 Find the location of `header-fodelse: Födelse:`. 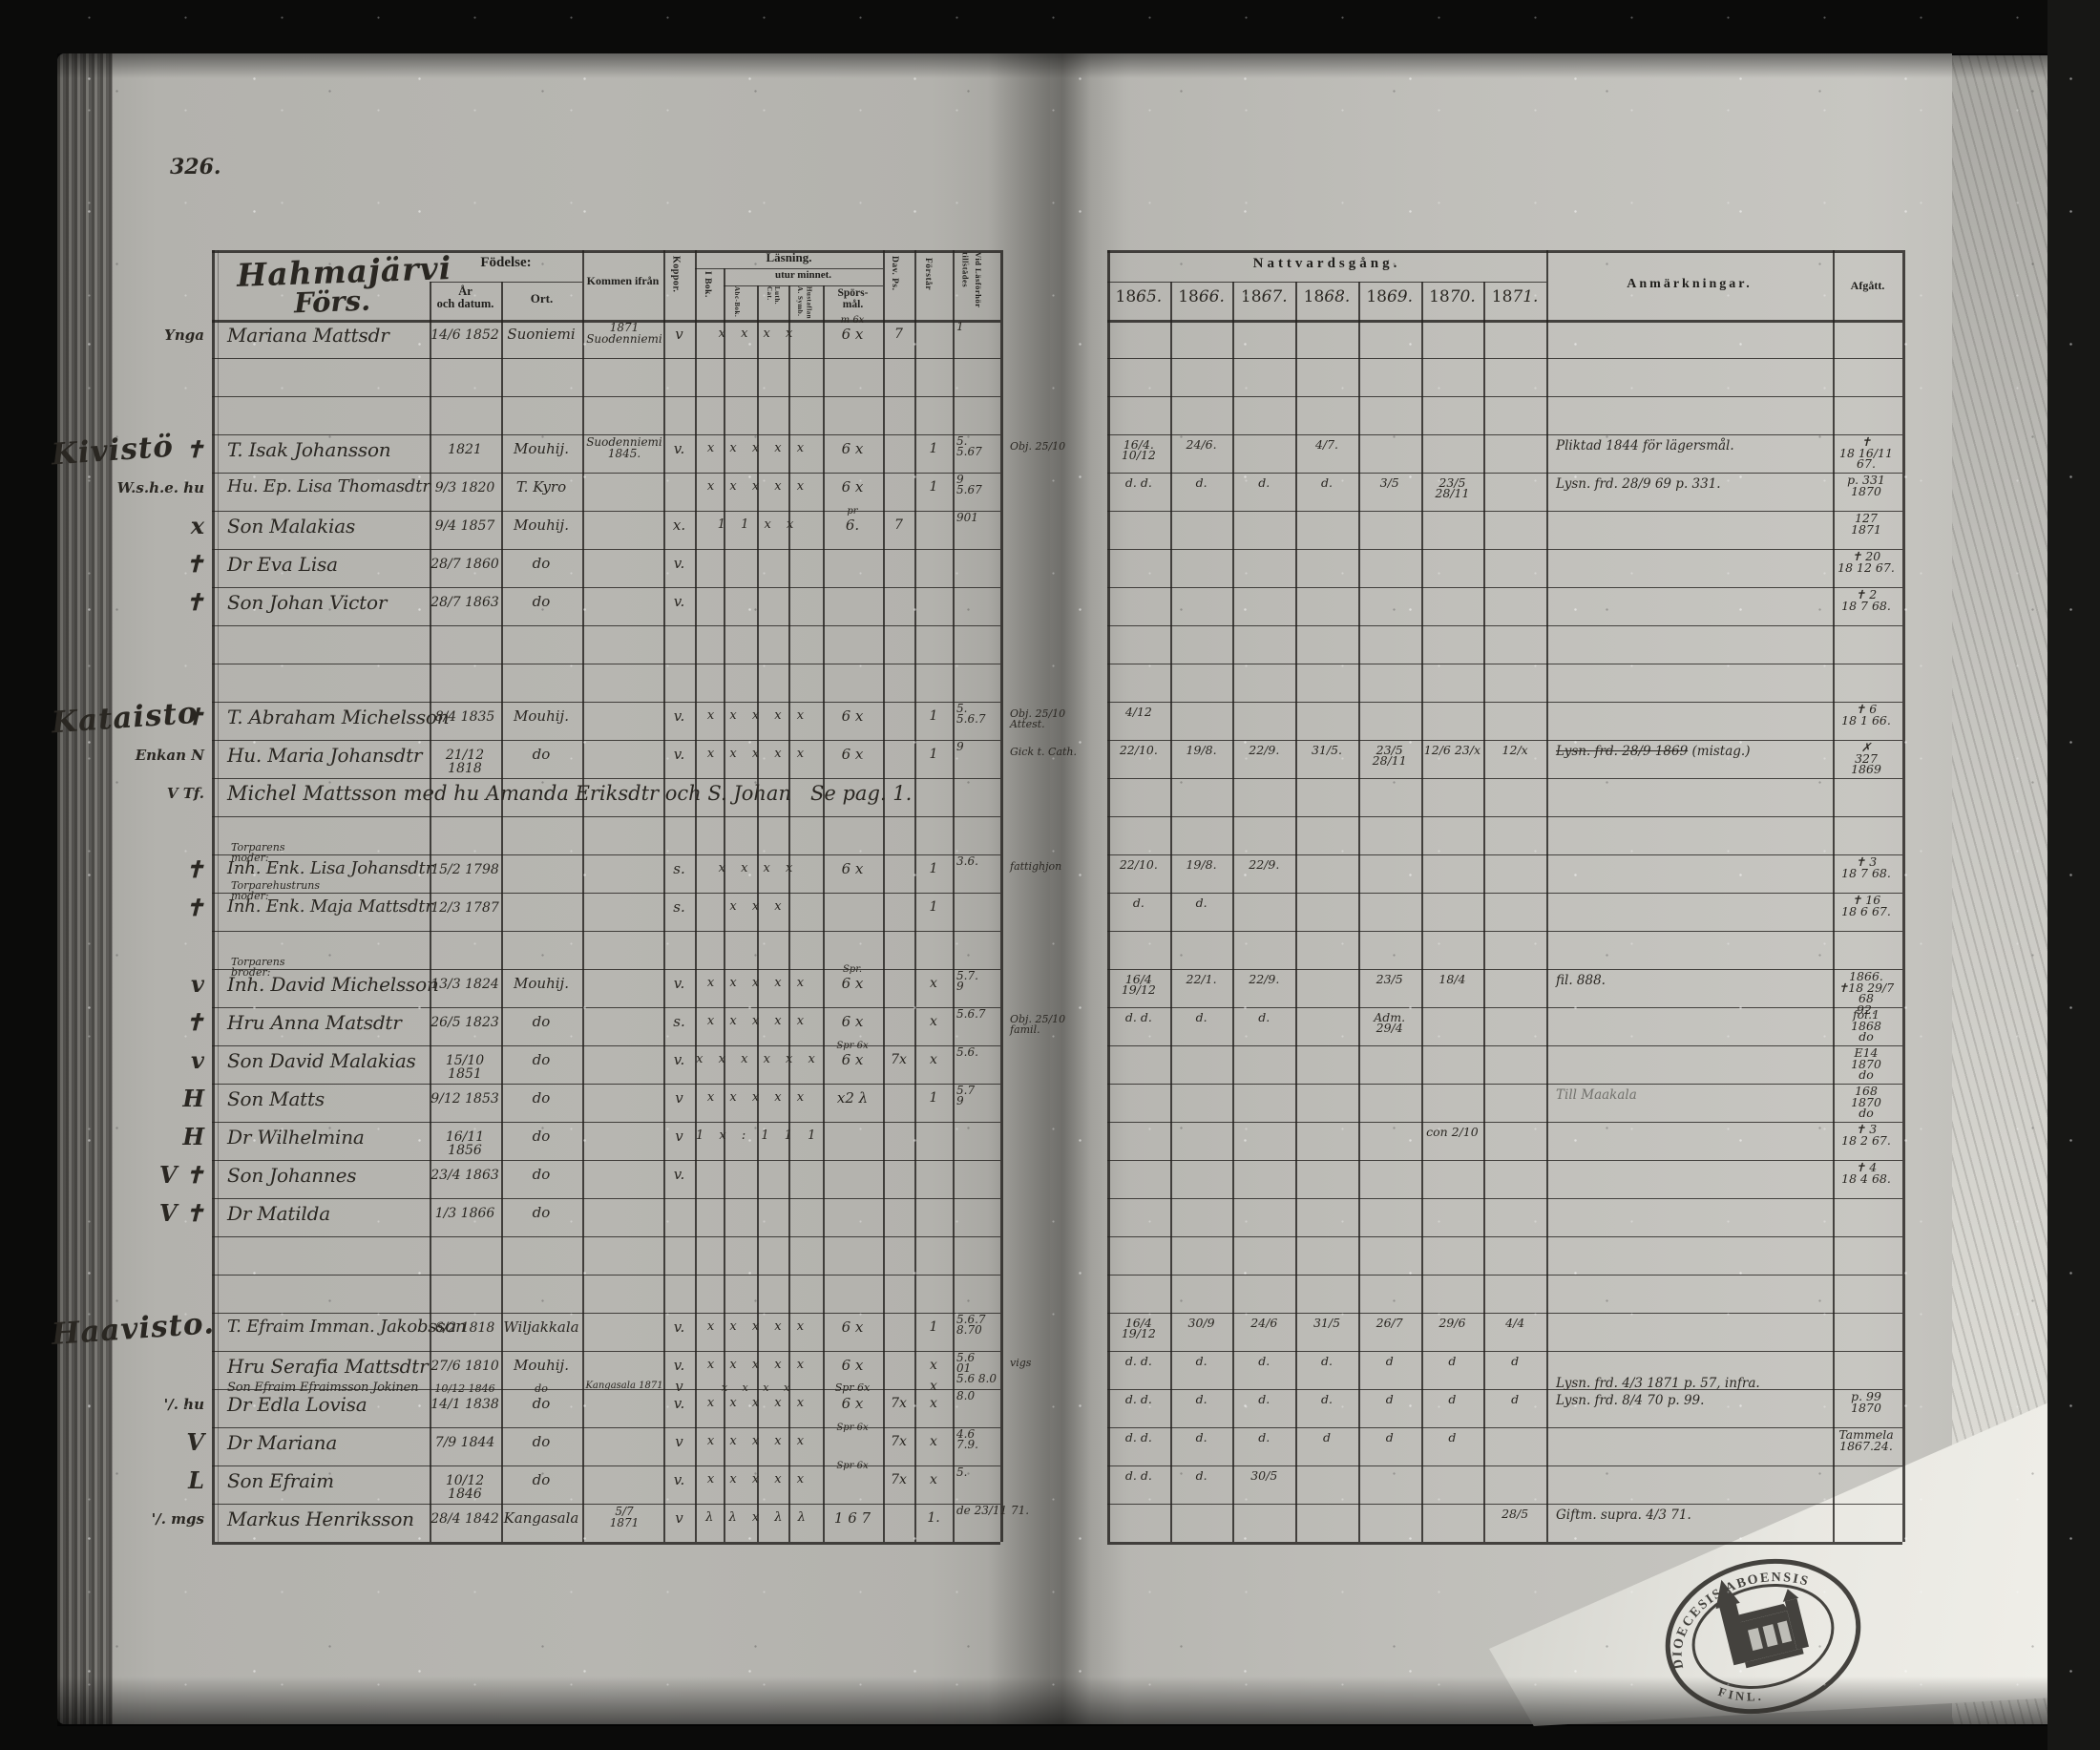

header-fodelse: Födelse: is located at coordinates (506, 262).